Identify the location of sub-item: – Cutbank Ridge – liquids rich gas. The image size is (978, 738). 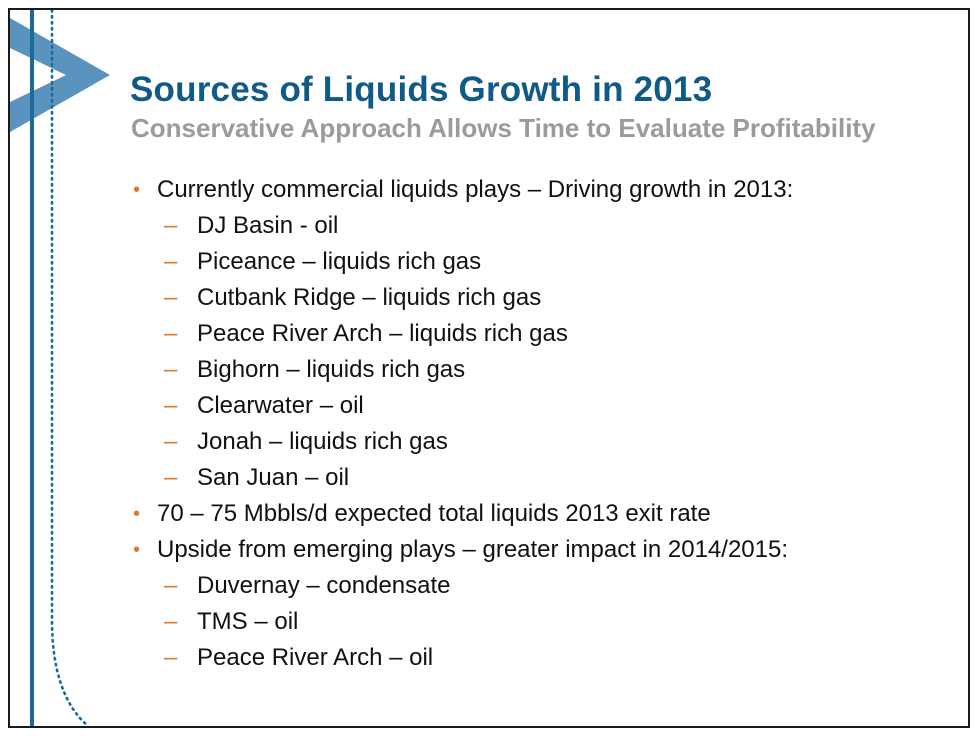
(460, 298).